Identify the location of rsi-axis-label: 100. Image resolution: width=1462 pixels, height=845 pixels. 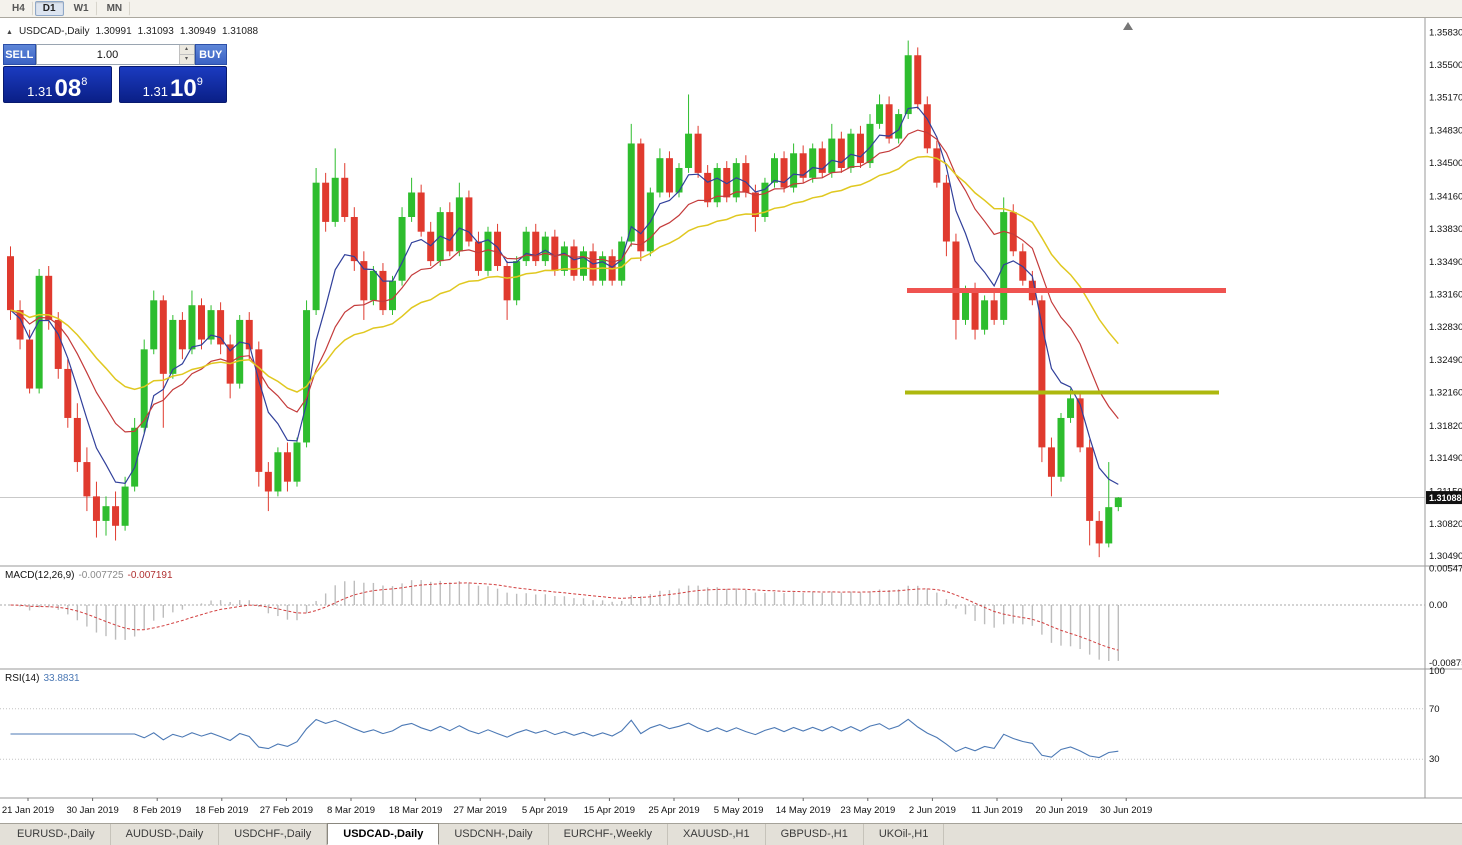
(1437, 671).